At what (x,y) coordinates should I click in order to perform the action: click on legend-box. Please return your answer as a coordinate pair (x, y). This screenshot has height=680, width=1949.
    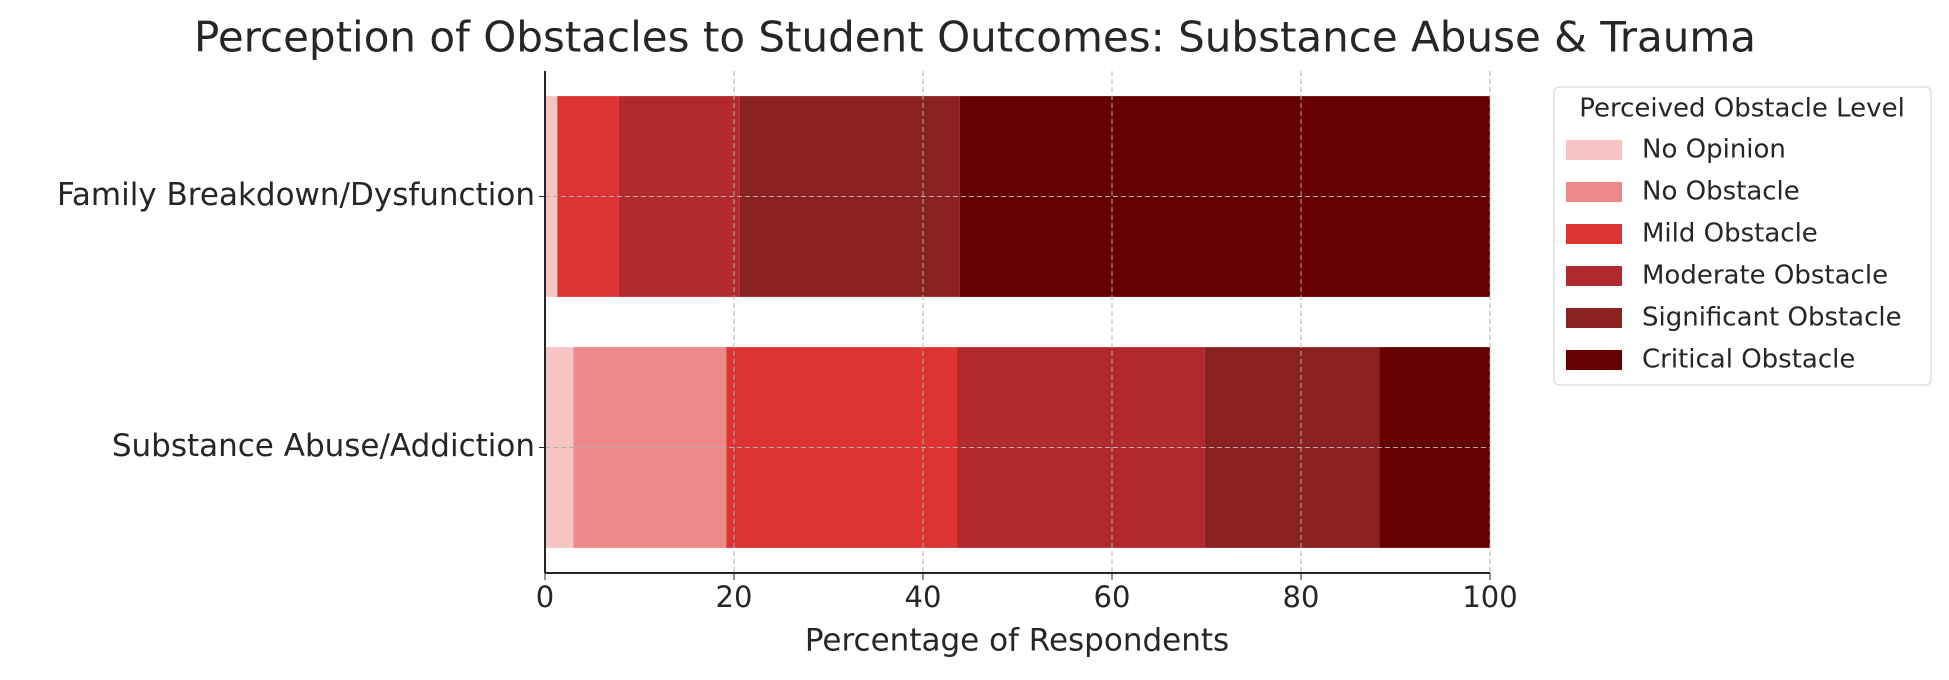
    Looking at the image, I should click on (1742, 236).